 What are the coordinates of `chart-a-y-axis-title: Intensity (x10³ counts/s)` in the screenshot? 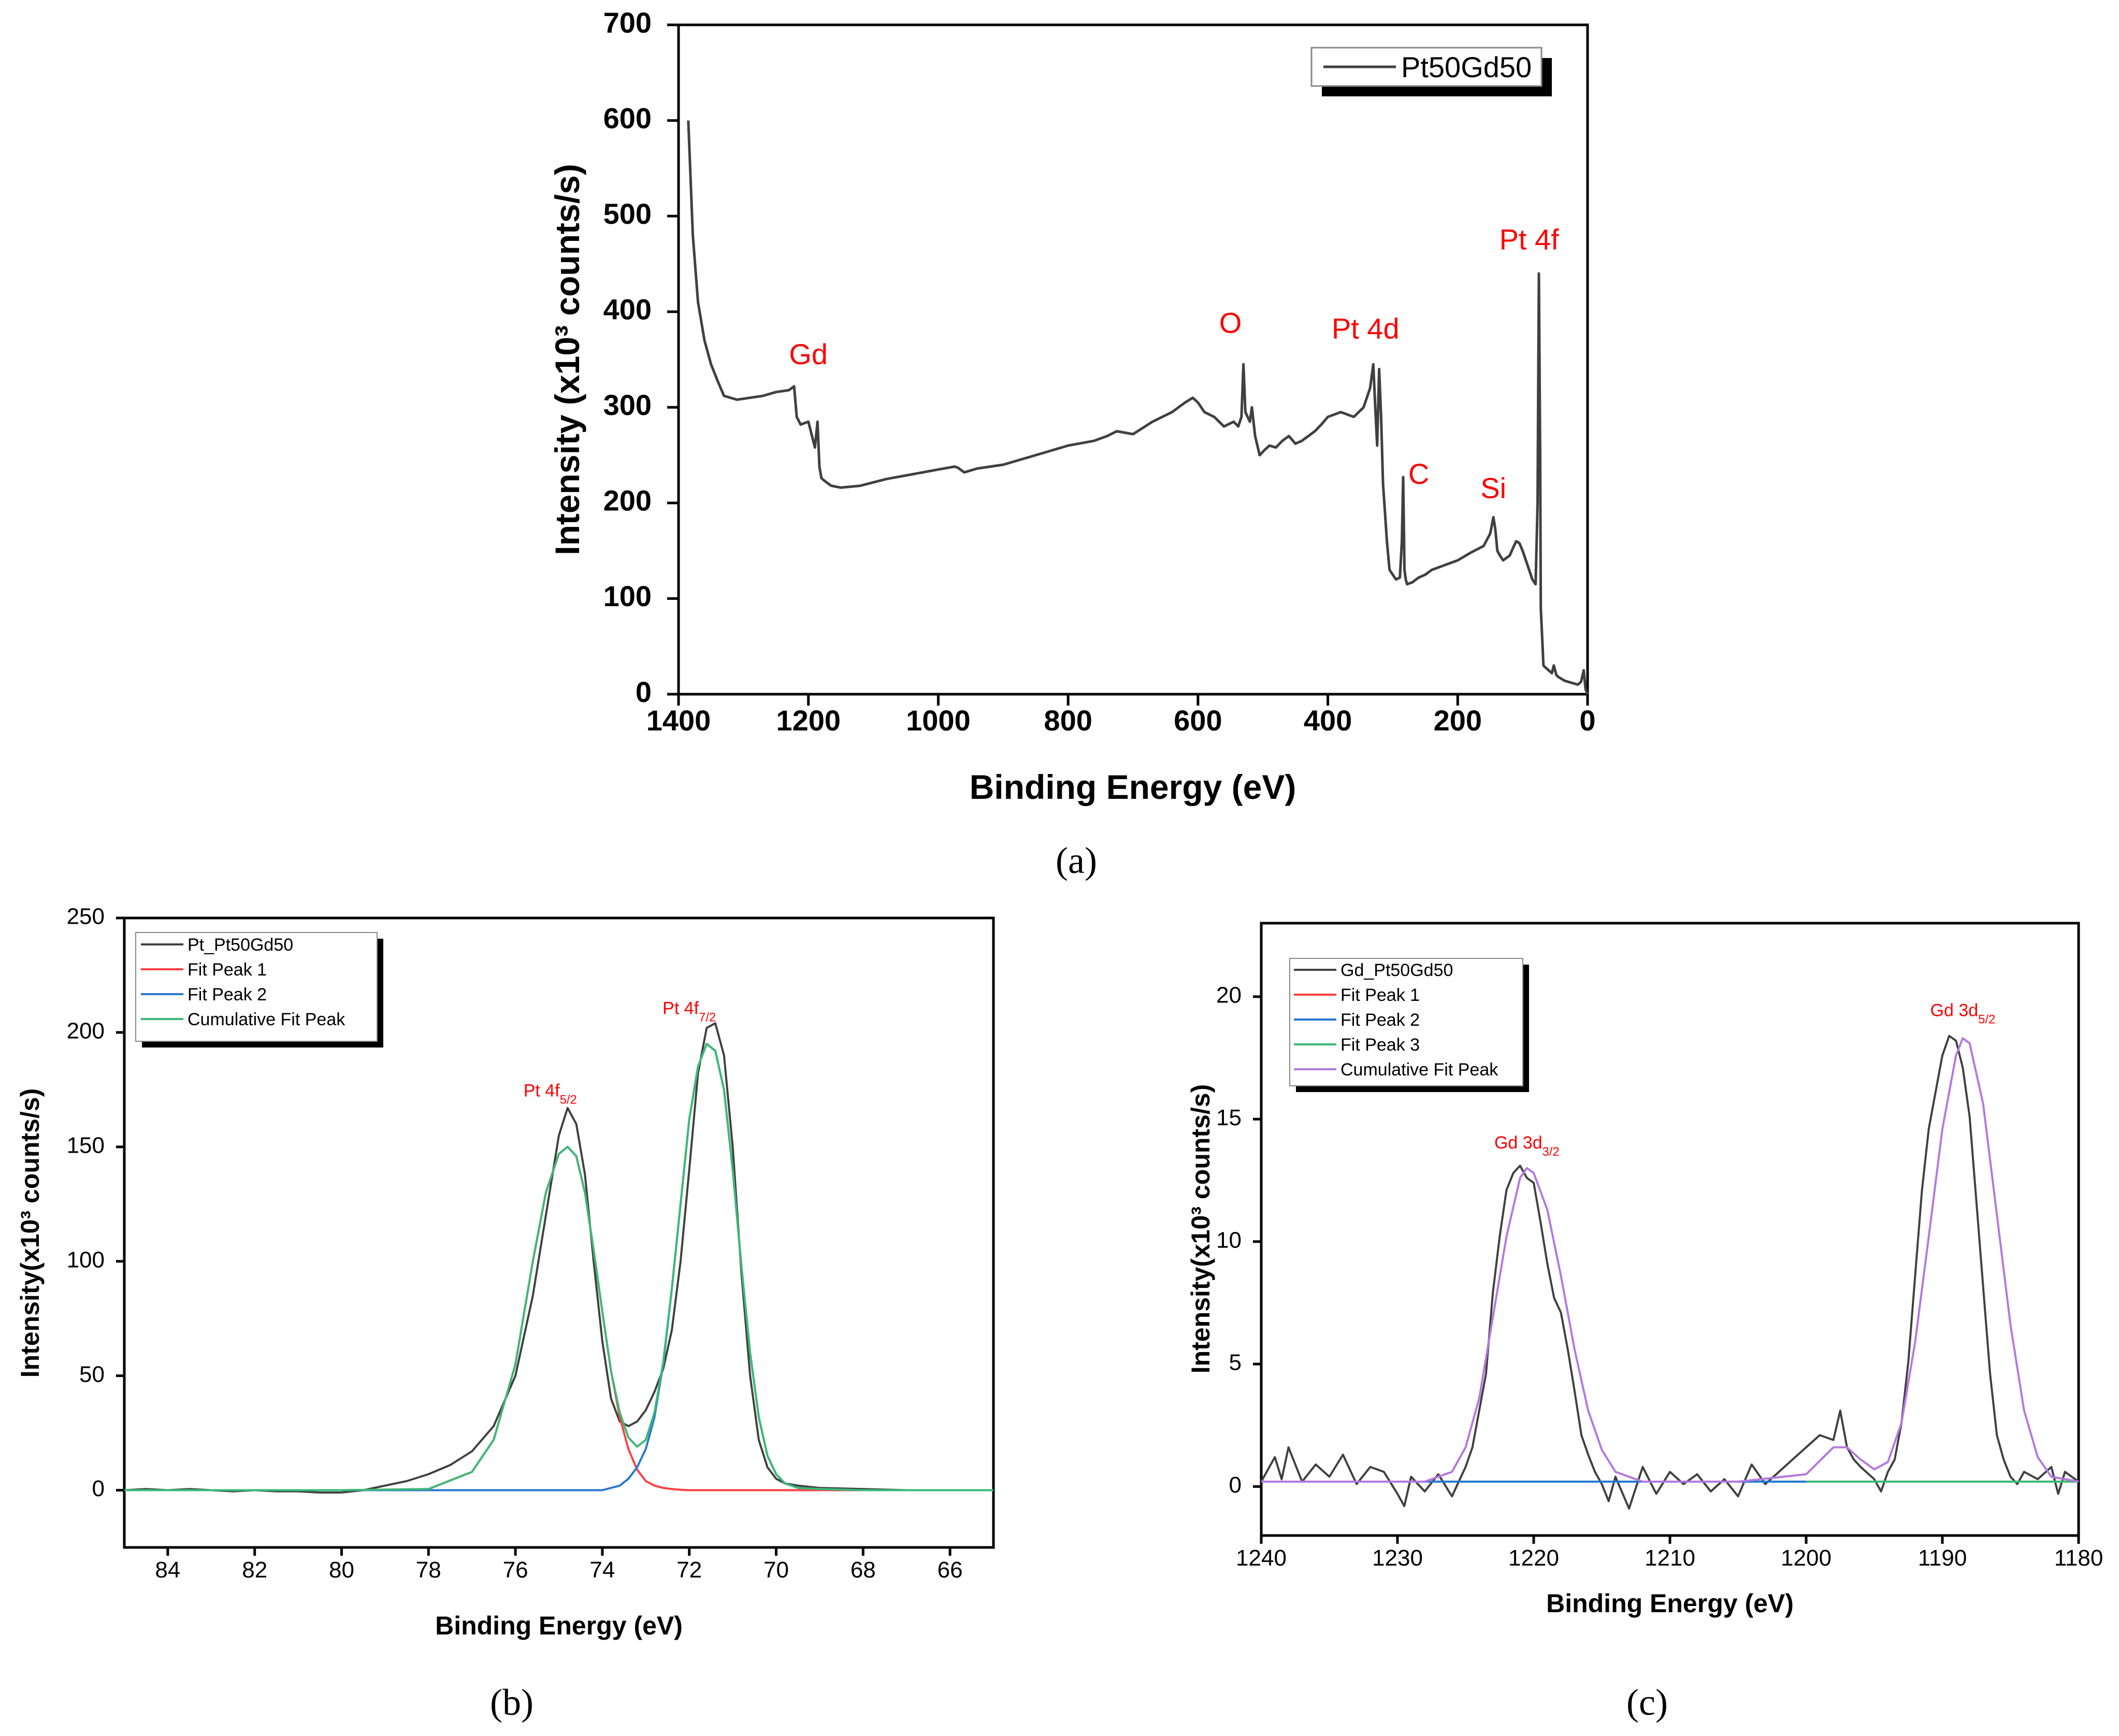 It's located at (567, 359).